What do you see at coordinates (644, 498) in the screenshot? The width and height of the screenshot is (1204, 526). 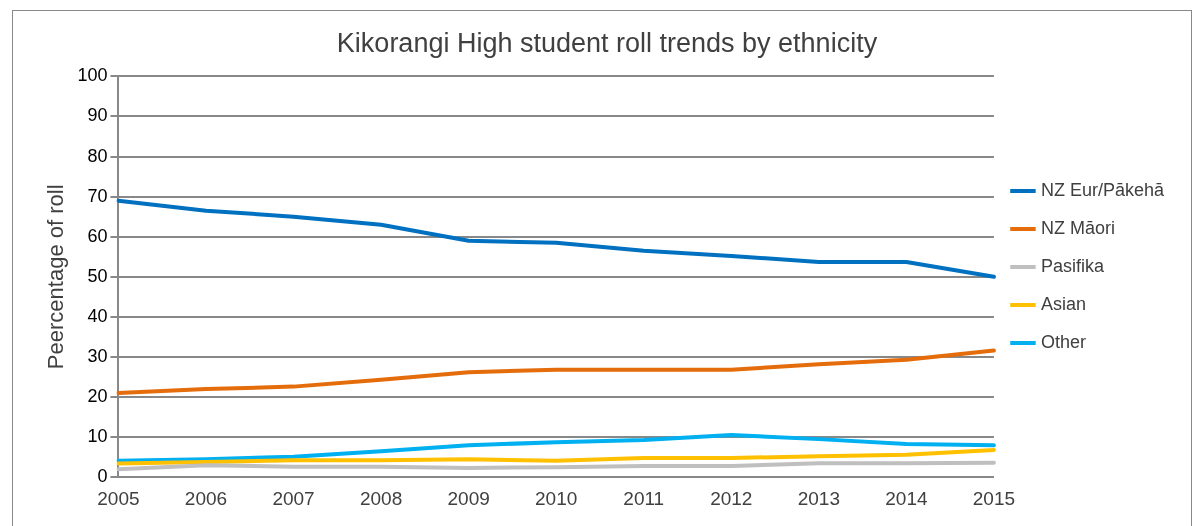 I see `x-tick-label: 2011` at bounding box center [644, 498].